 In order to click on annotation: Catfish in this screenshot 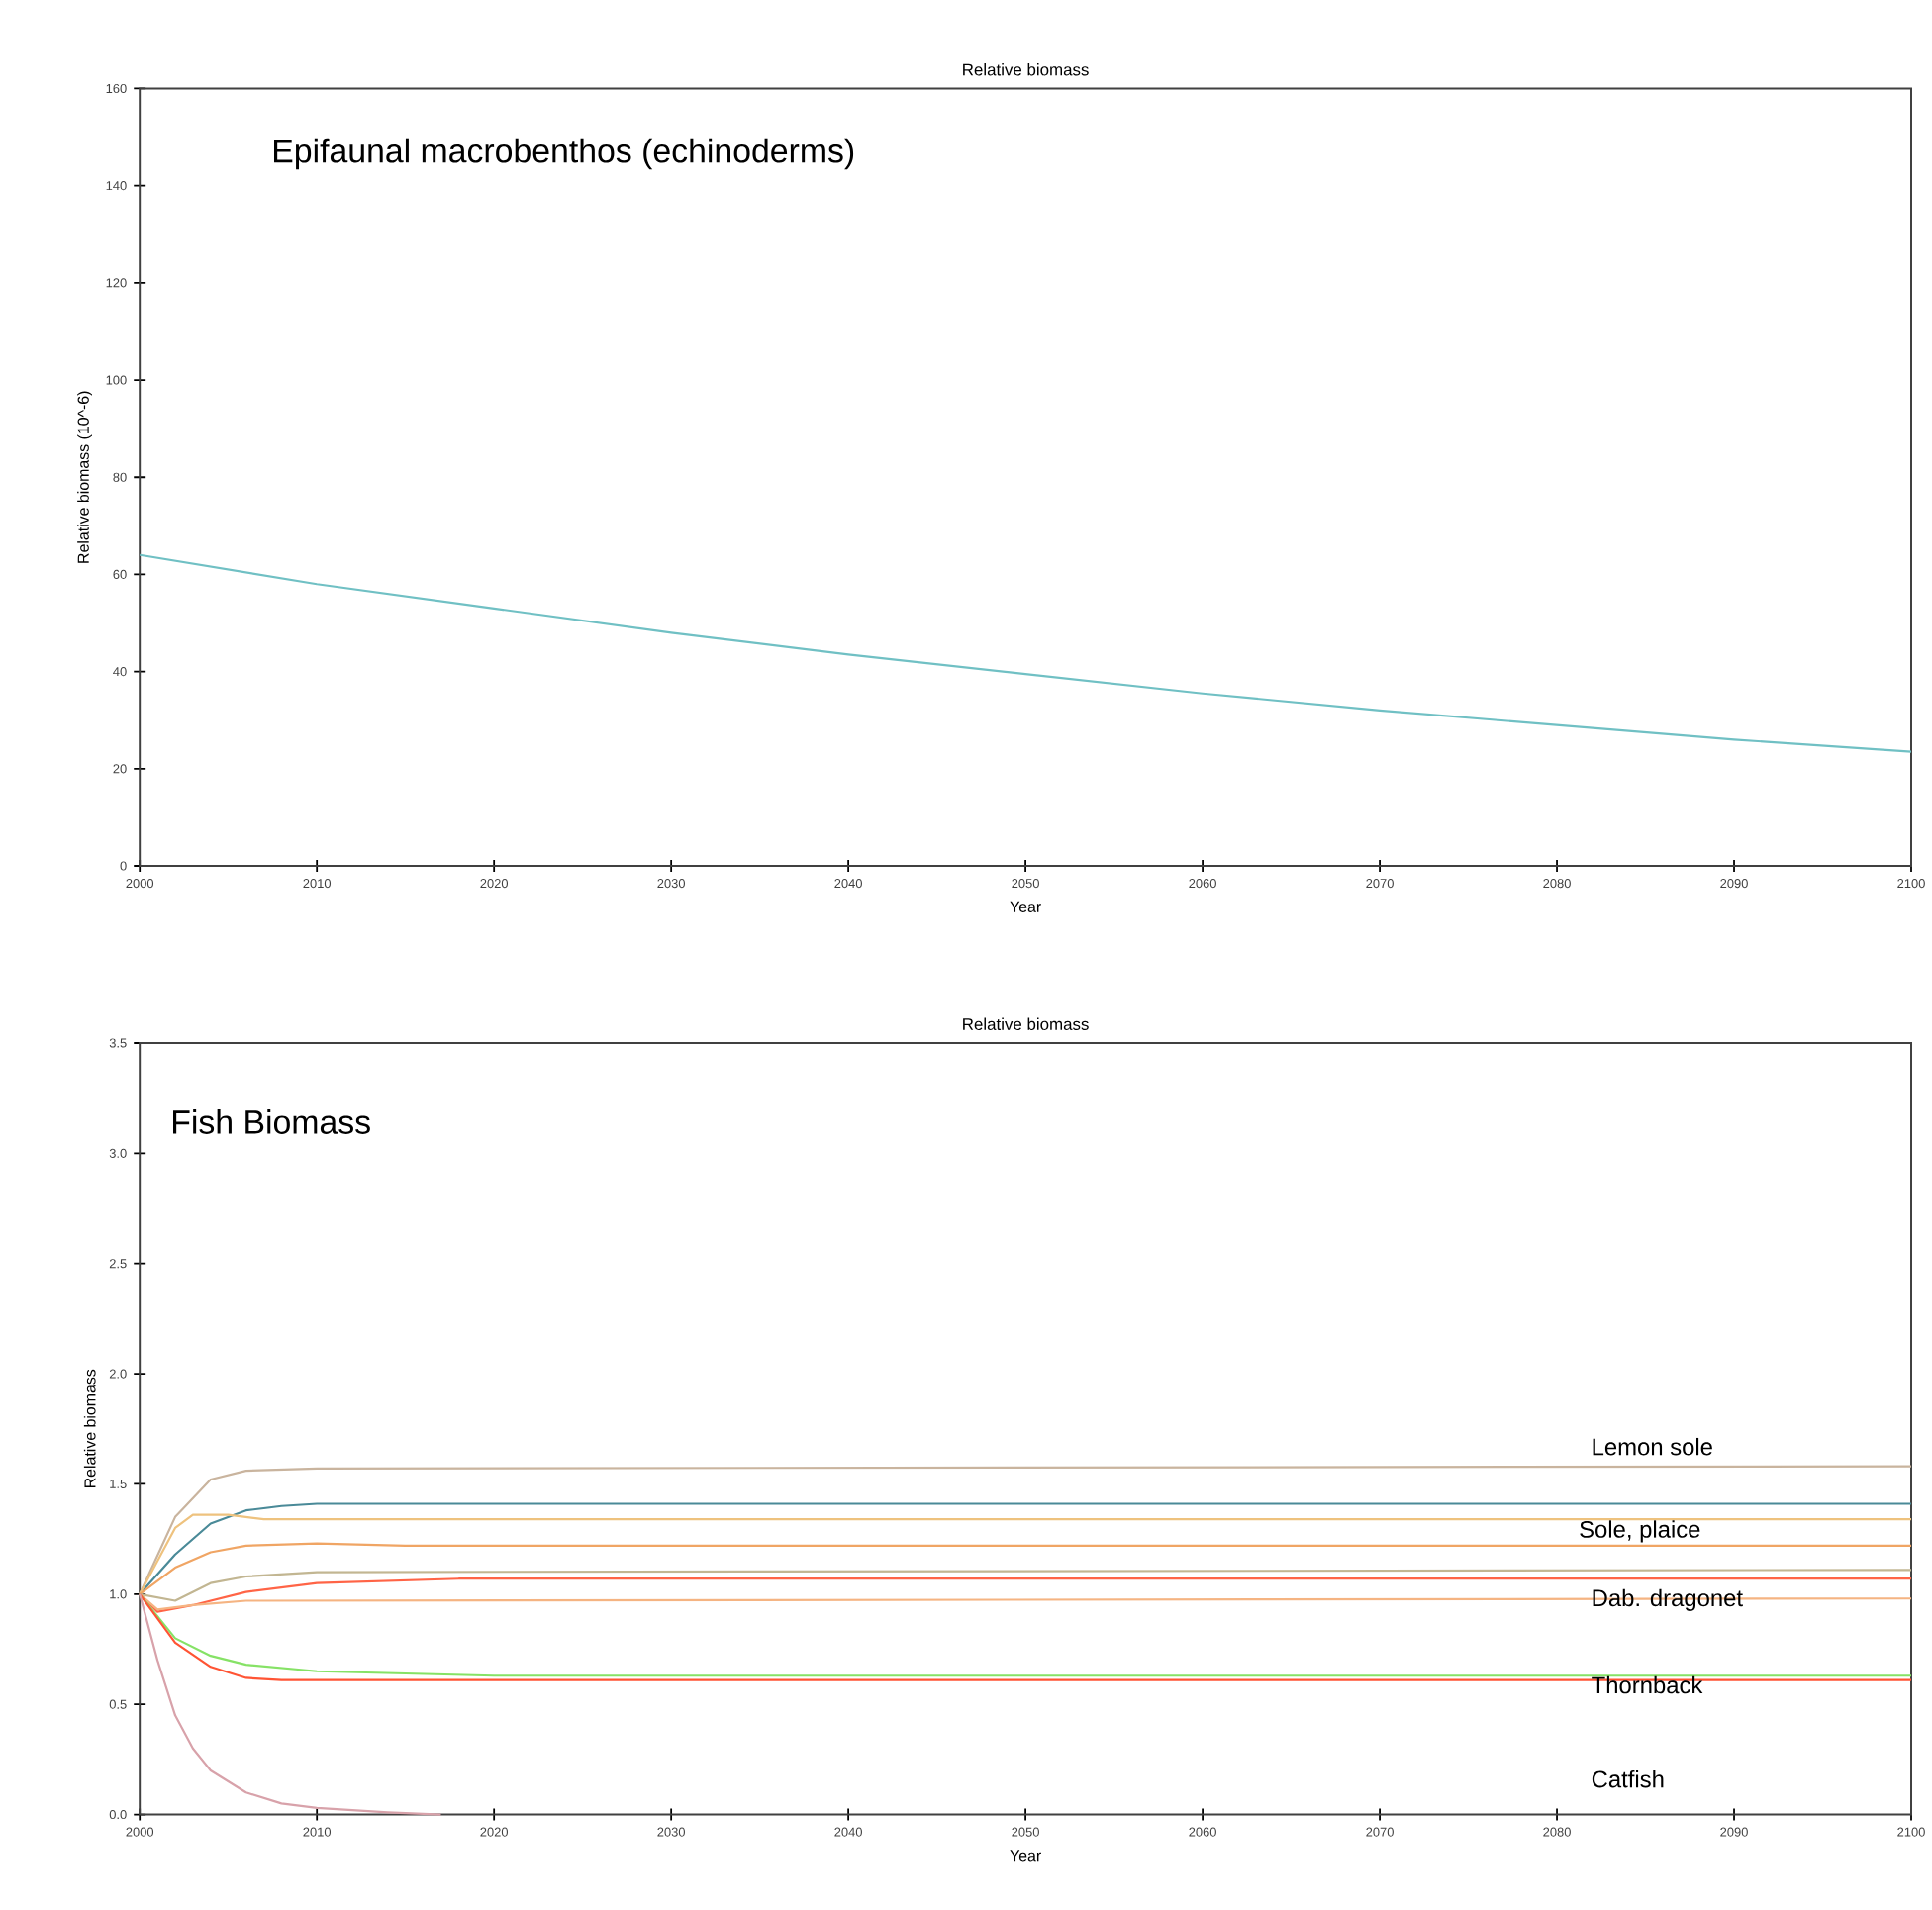, I will do `click(1628, 1779)`.